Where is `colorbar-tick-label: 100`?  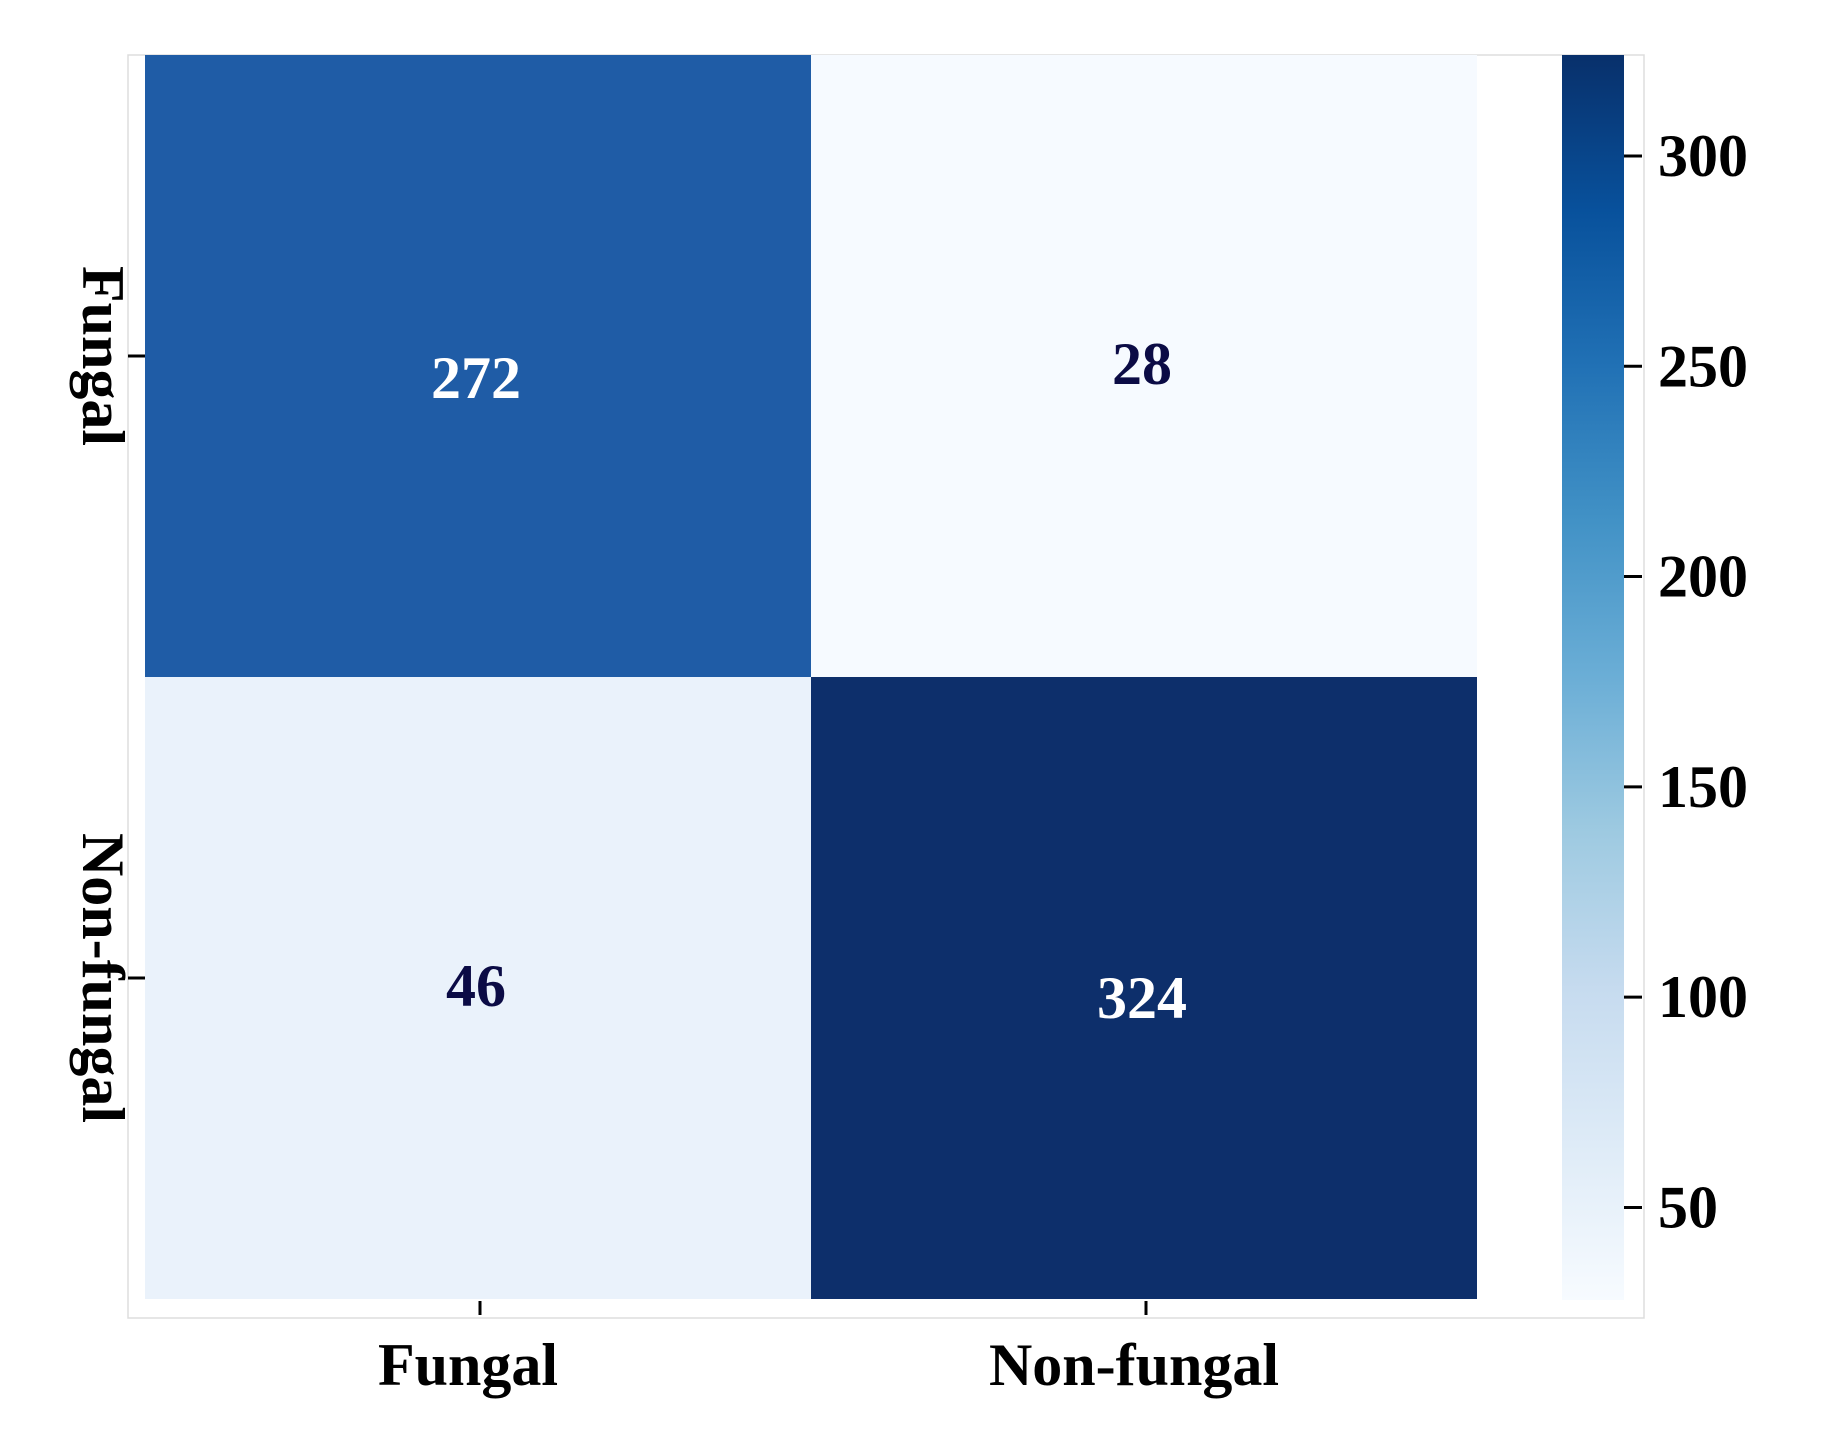
colorbar-tick-label: 100 is located at coordinates (1703, 997).